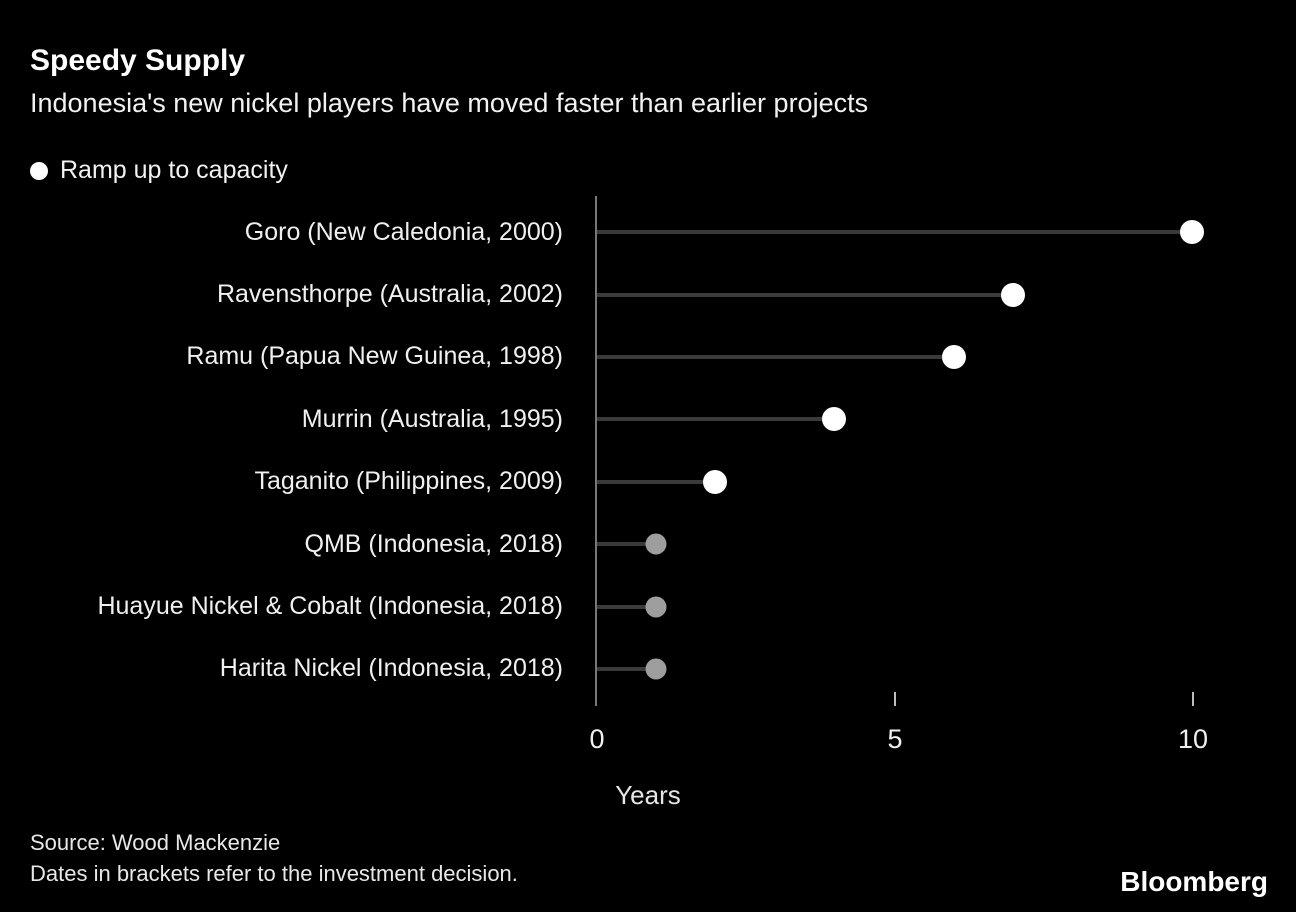 The height and width of the screenshot is (912, 1296). I want to click on category-label: Goro (New Caledonia, 2000), so click(403, 231).